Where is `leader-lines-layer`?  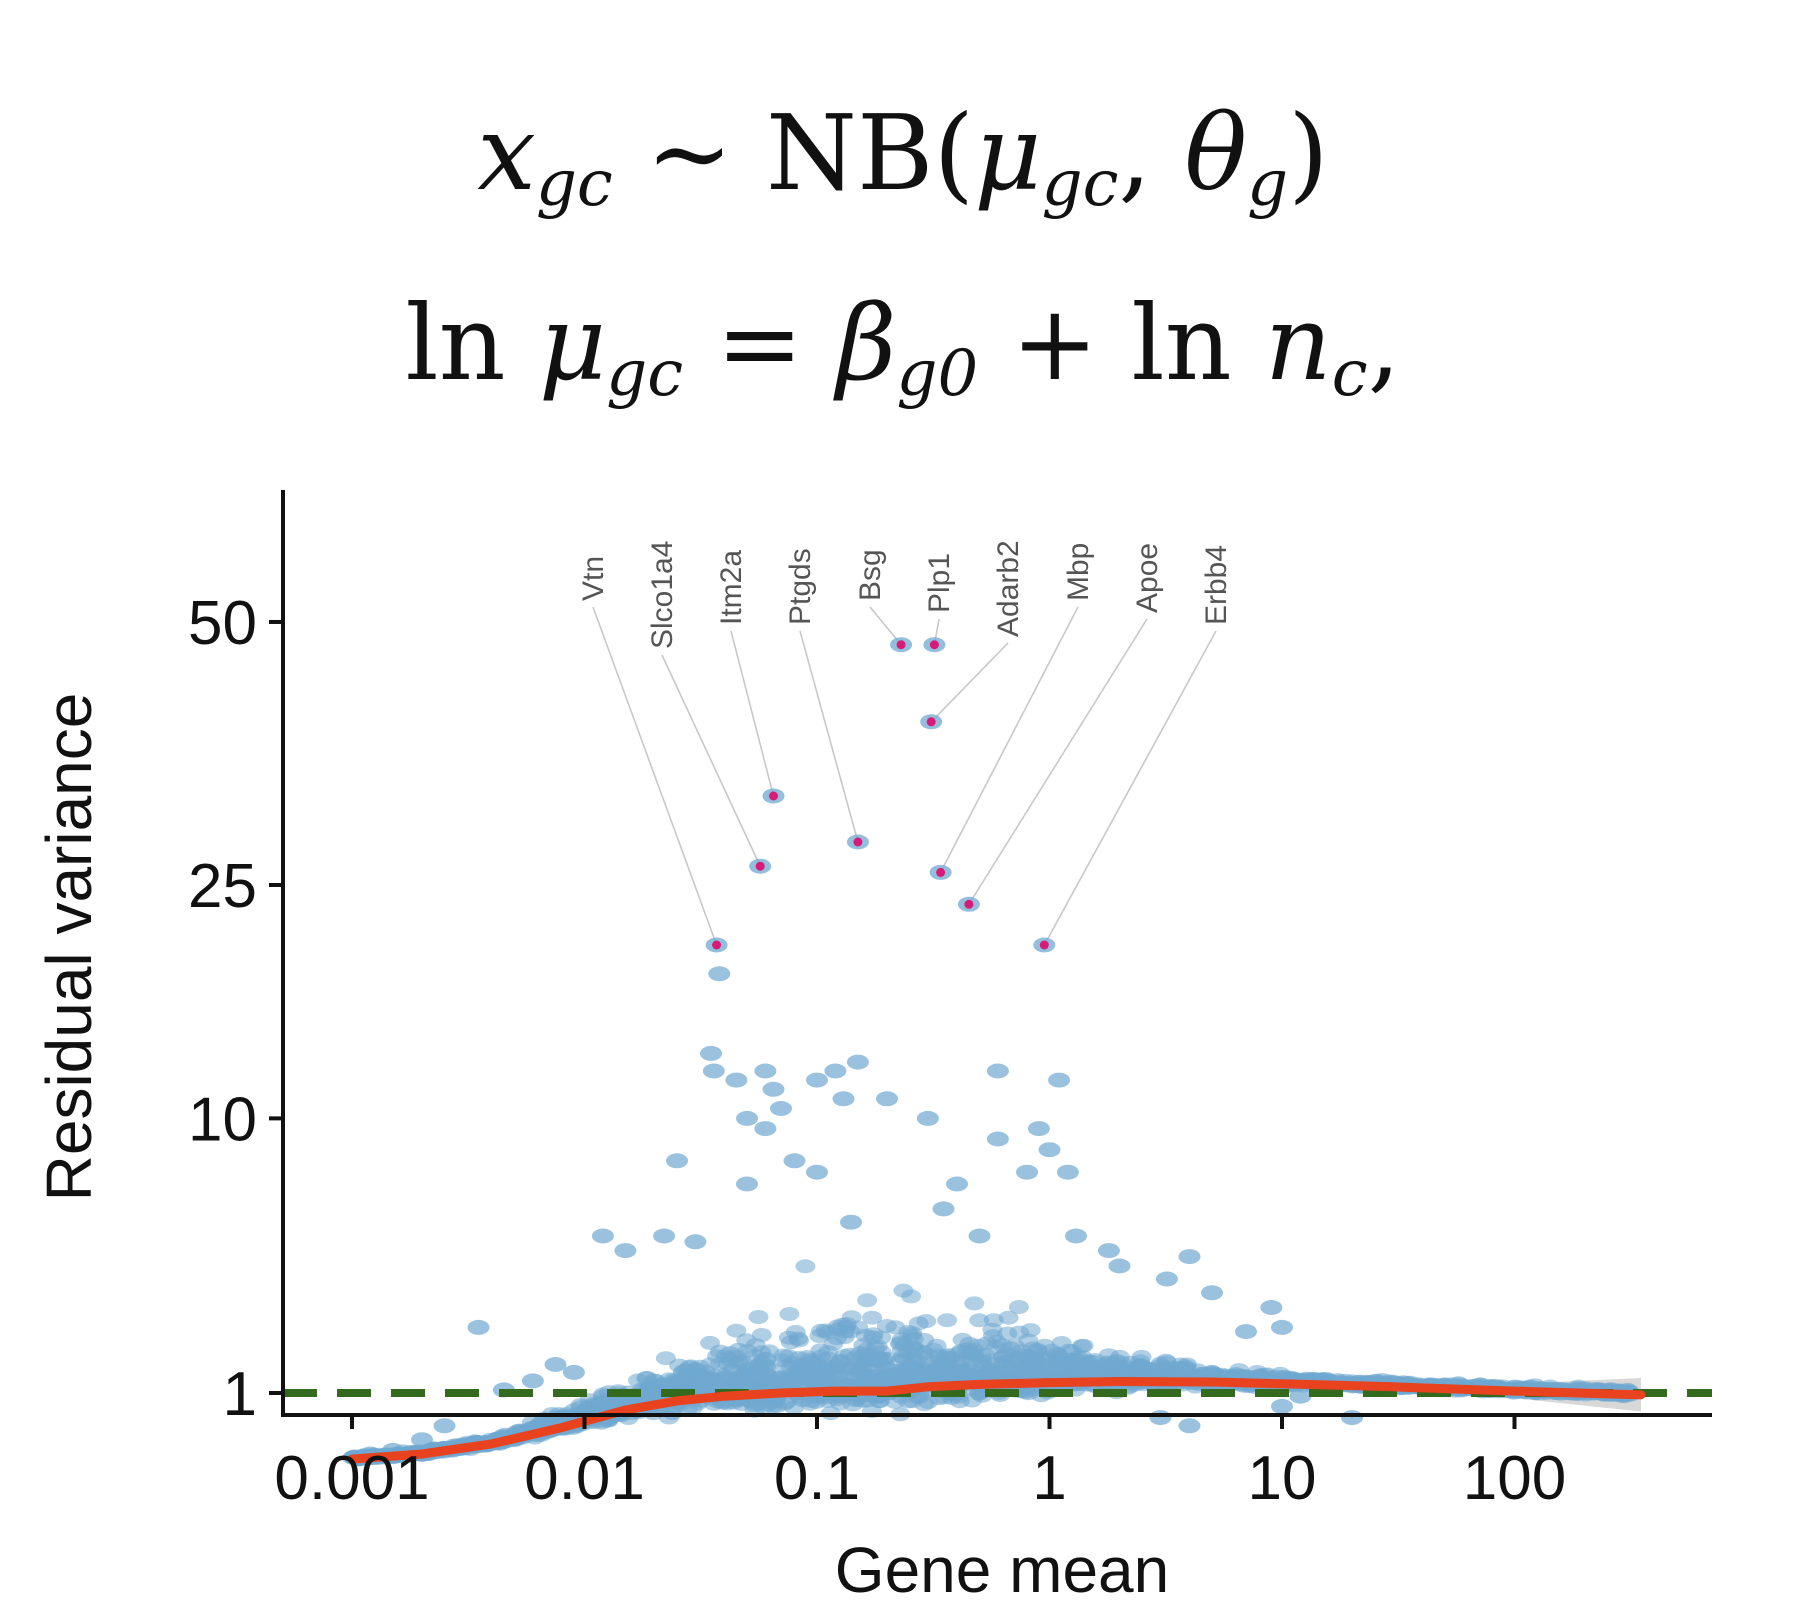
leader-lines-layer is located at coordinates (904, 776).